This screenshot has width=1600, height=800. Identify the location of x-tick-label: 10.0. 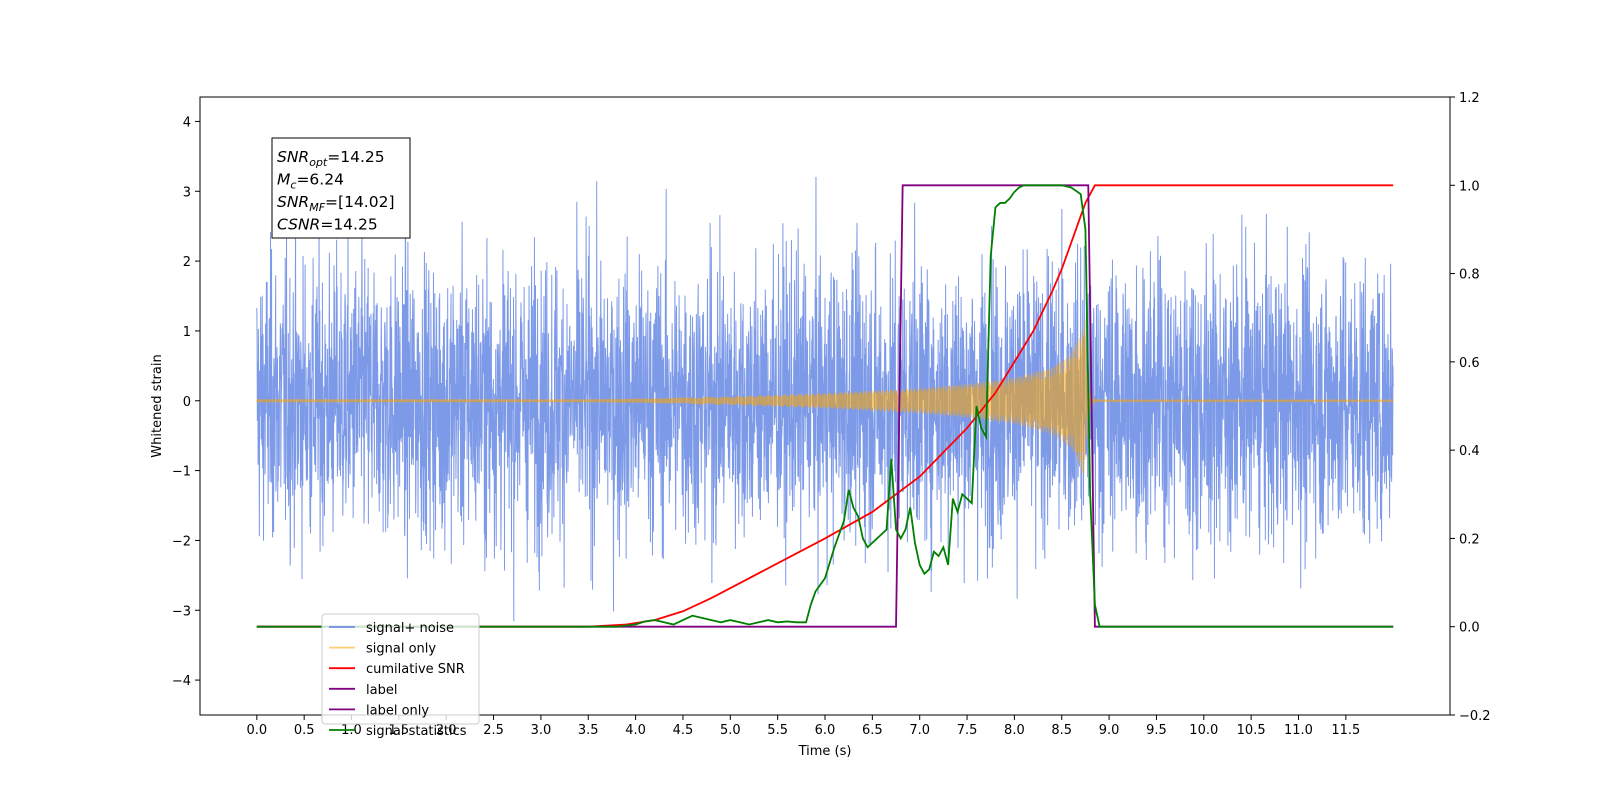
(1203, 730).